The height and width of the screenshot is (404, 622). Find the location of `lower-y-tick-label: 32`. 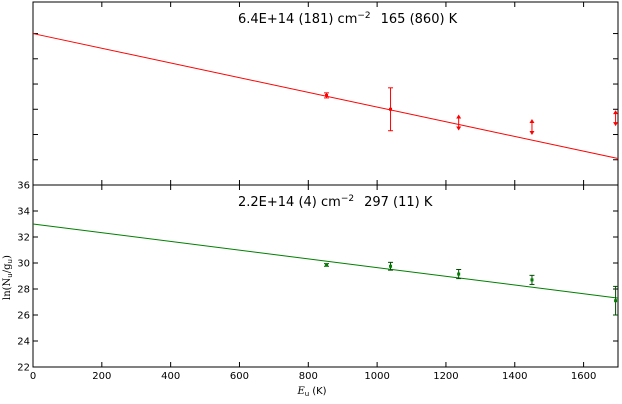

lower-y-tick-label: 32 is located at coordinates (23, 238).